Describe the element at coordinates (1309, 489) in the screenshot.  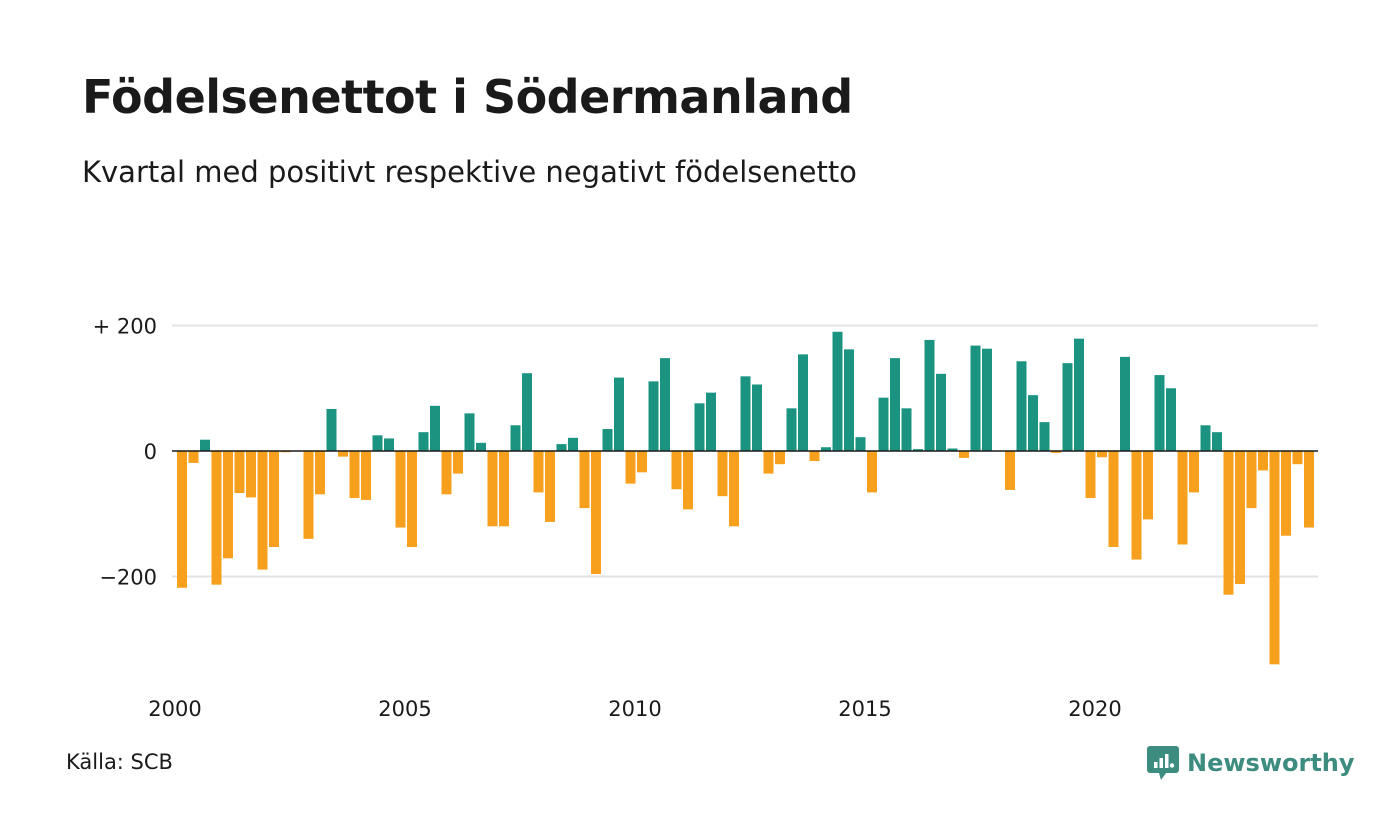
I see `bar-2024-q3` at that location.